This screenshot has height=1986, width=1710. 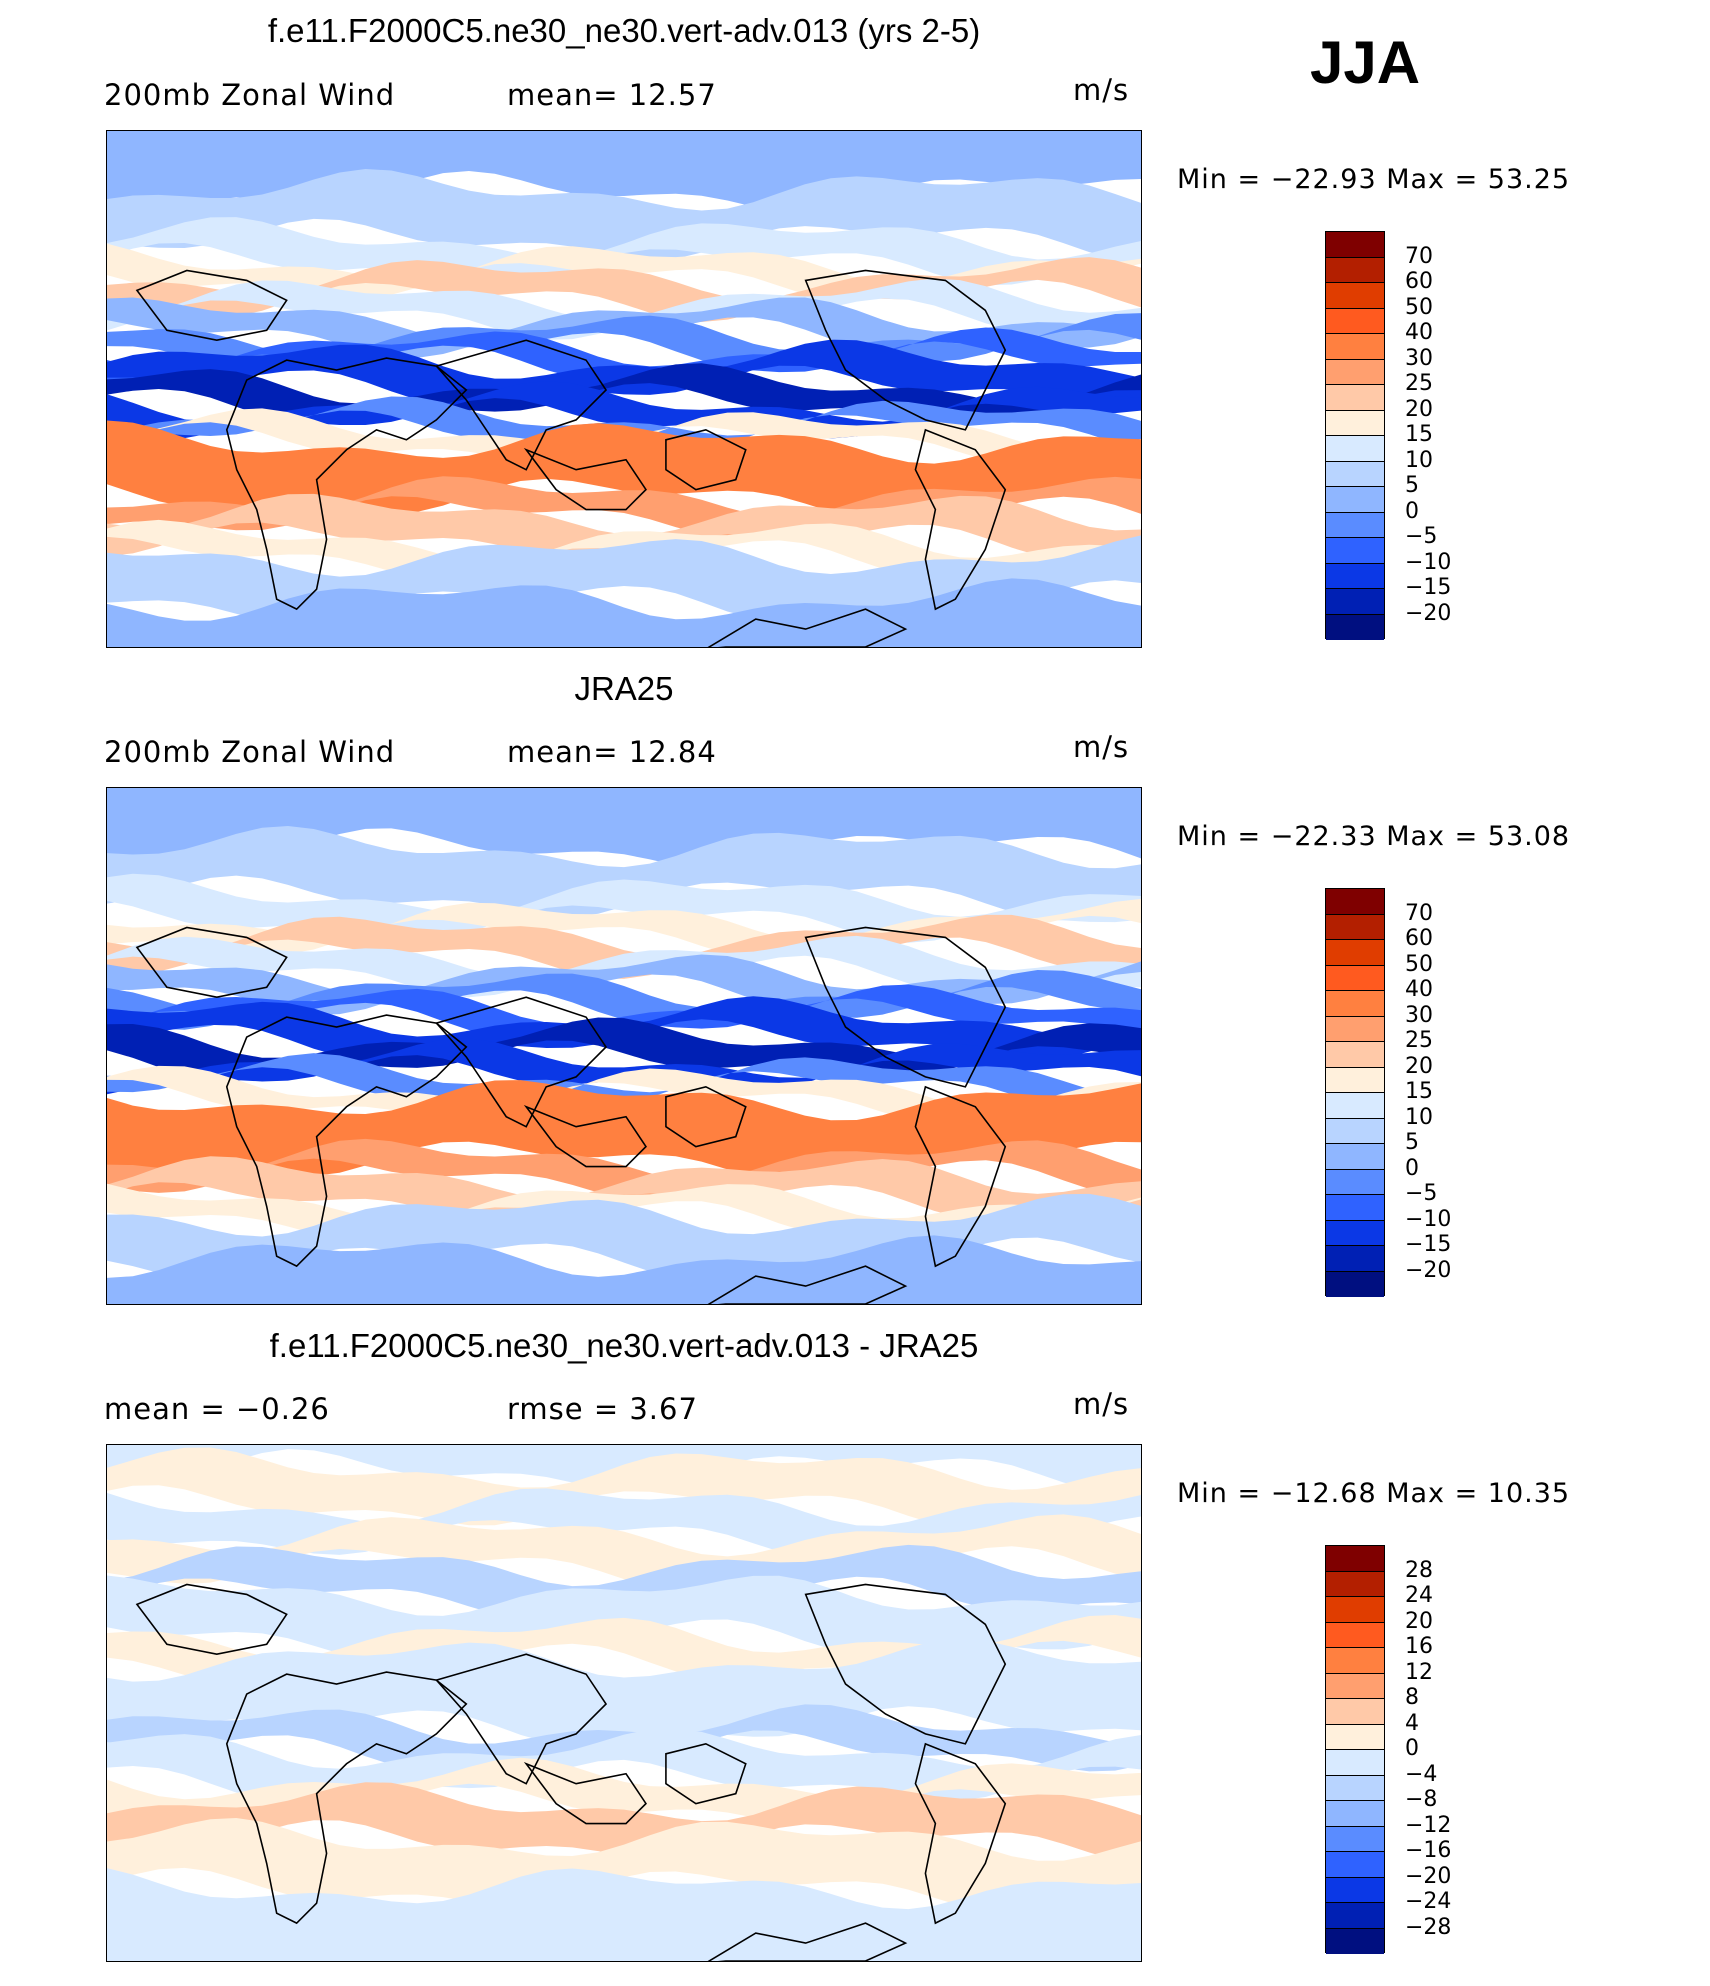 What do you see at coordinates (1419, 1672) in the screenshot?
I see `colorbar-tick-label: 12` at bounding box center [1419, 1672].